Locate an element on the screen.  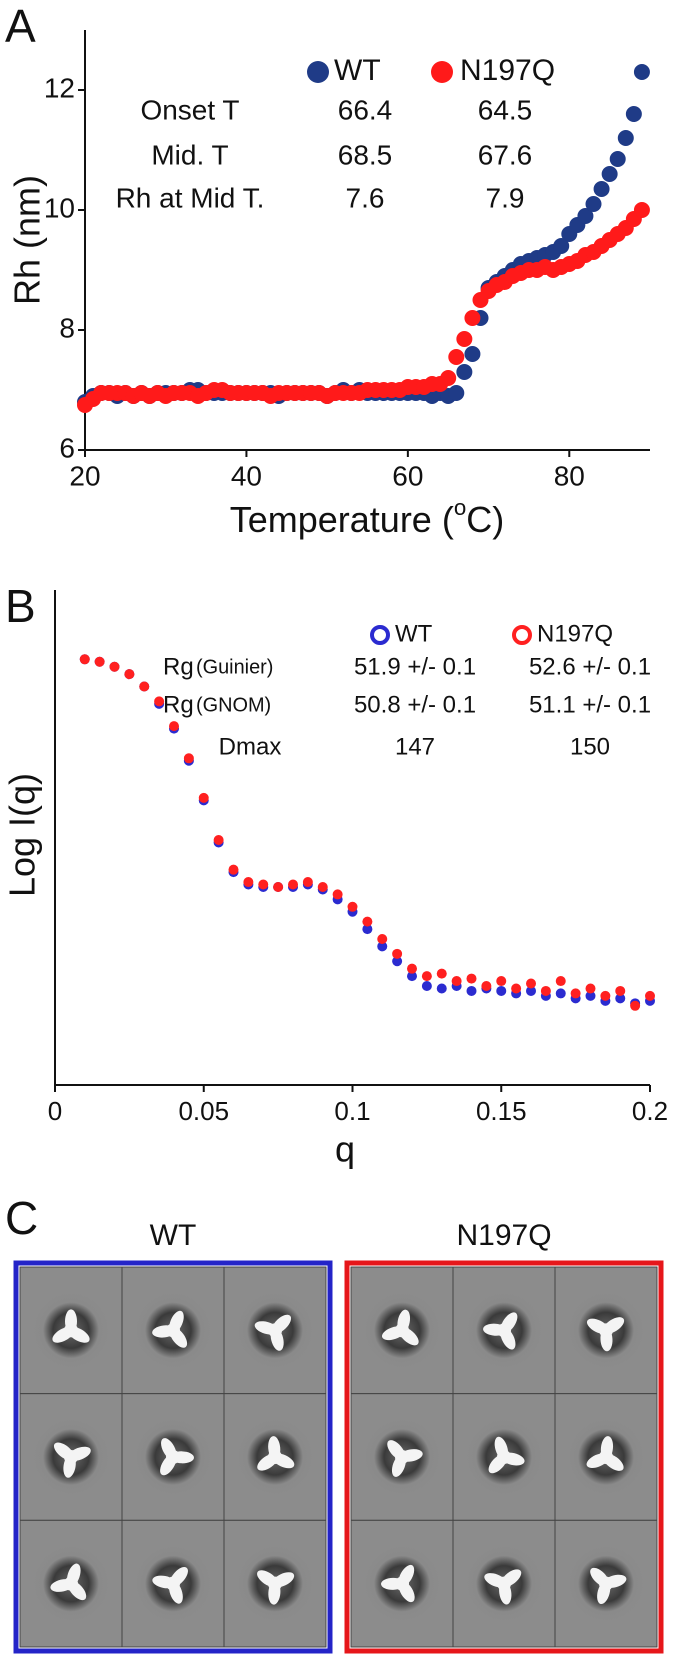
x-tick-label: 0.15 is located at coordinates (501, 1111).